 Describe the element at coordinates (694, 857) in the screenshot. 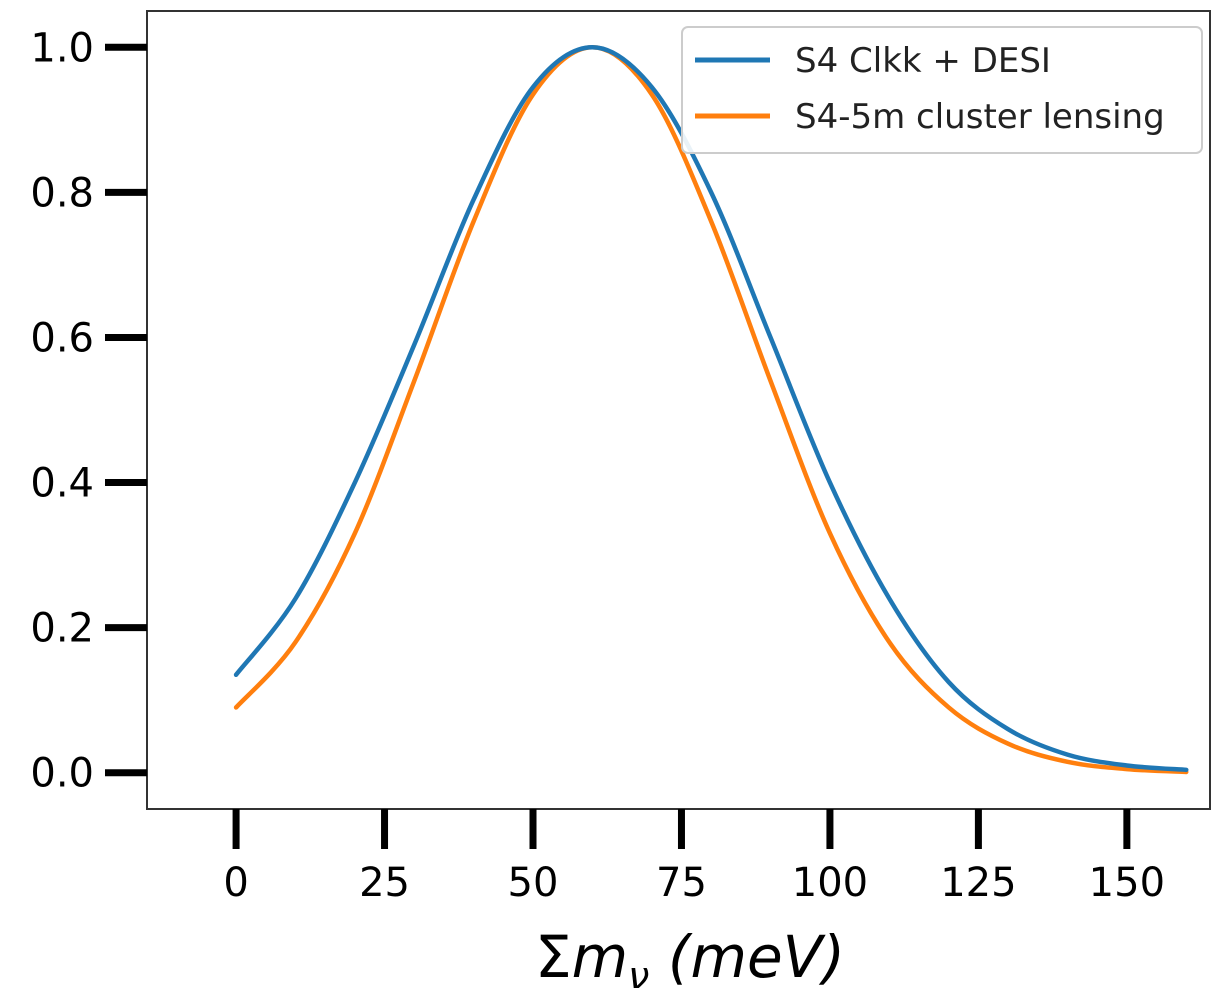

I see `x-axis: 0 25 50 75 100 125 150` at that location.